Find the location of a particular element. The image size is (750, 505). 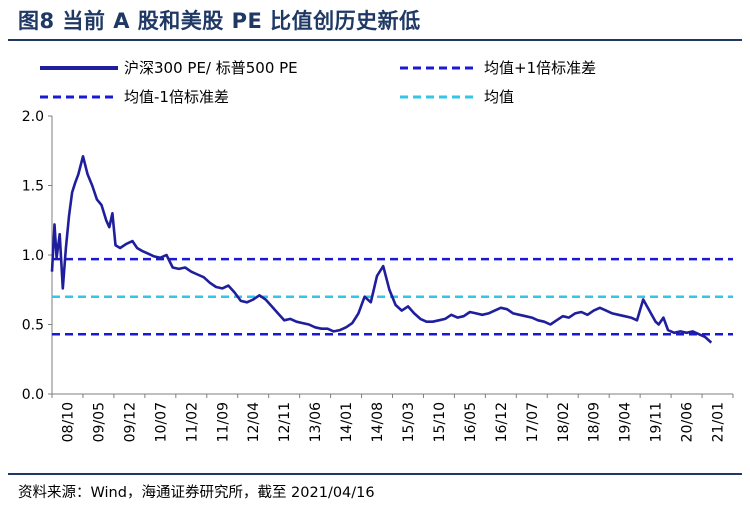

x-tick-label: 20/06 is located at coordinates (688, 422).